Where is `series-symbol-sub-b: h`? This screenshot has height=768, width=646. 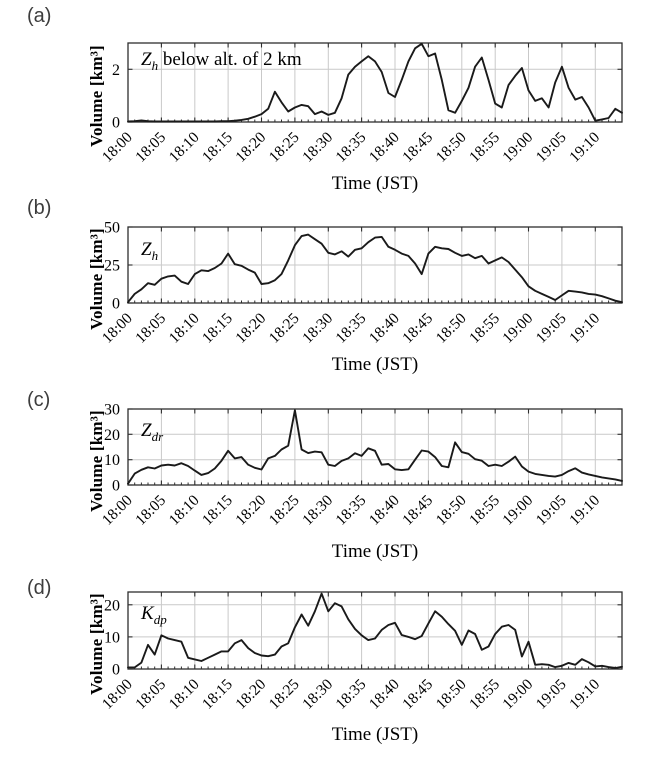 series-symbol-sub-b: h is located at coordinates (155, 255).